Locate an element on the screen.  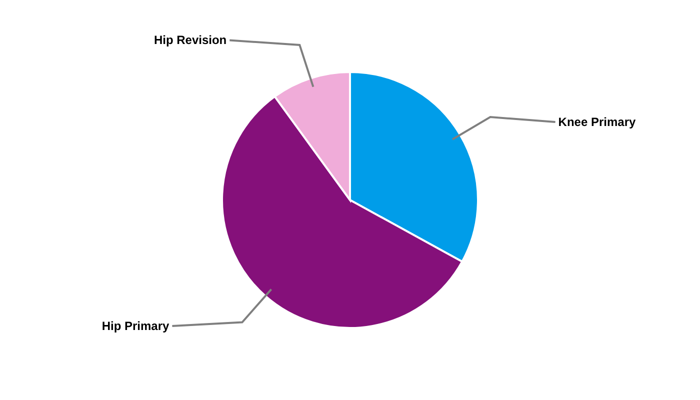
slice-label: Hip Revision is located at coordinates (190, 40).